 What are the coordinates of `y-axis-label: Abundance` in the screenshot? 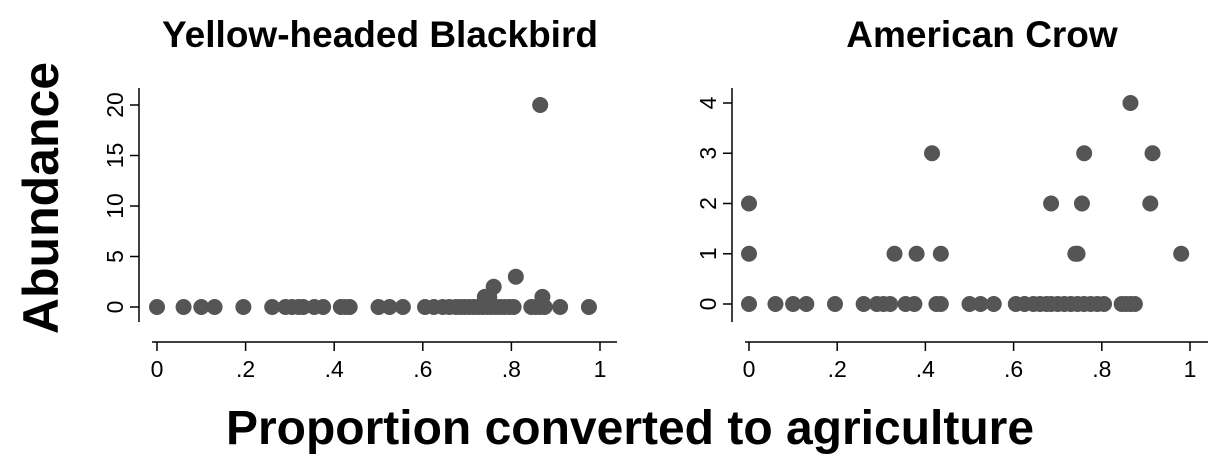 It's located at (41, 198).